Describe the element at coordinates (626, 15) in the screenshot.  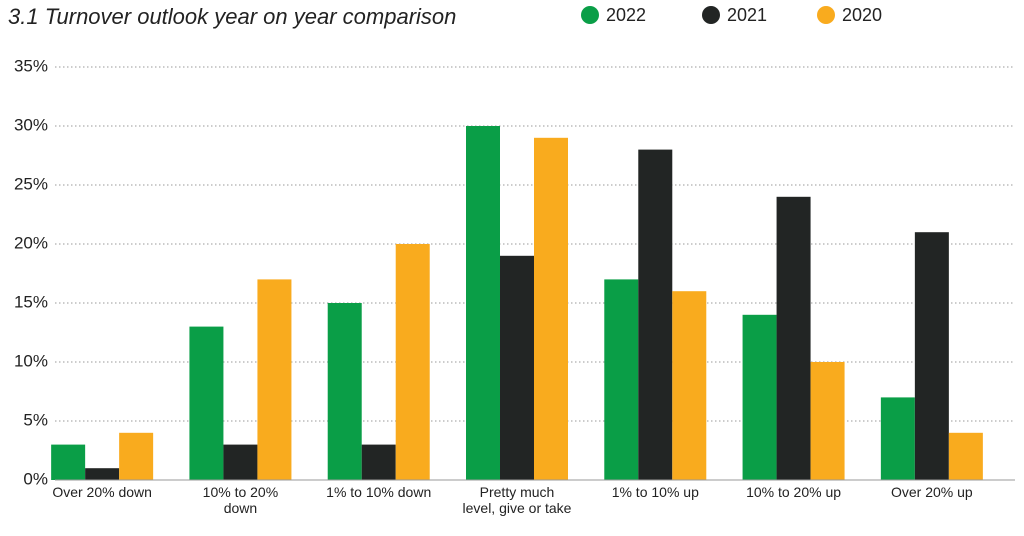
I see `legend-label: 2022` at that location.